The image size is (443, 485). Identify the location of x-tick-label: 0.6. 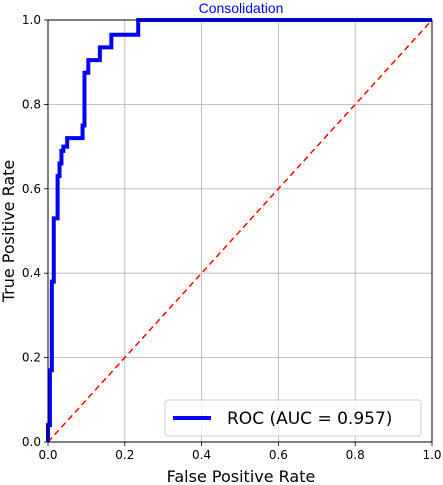
(278, 455).